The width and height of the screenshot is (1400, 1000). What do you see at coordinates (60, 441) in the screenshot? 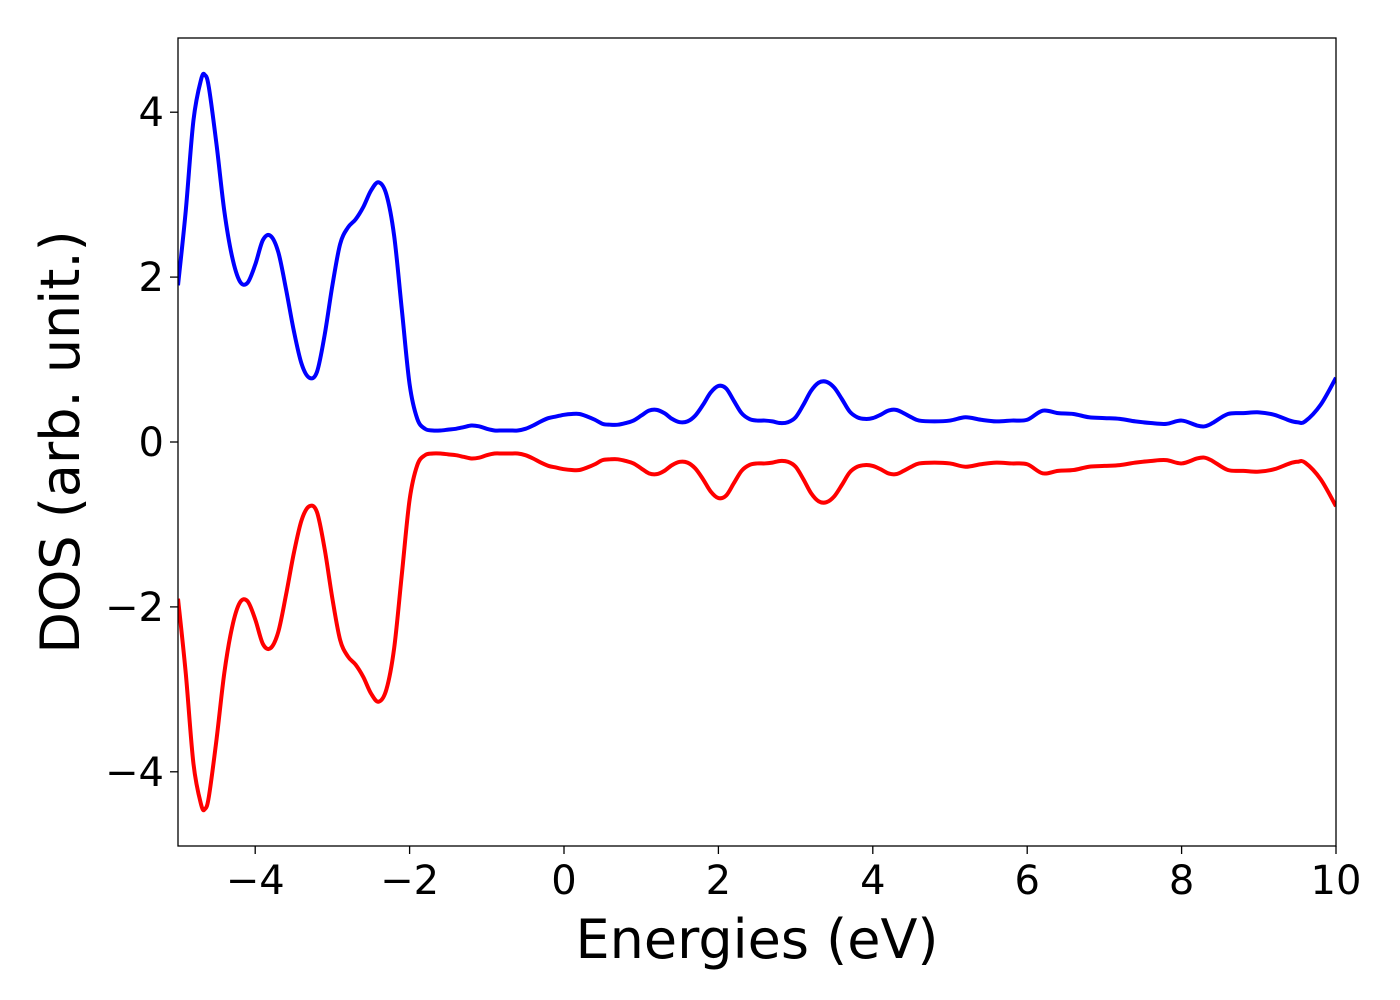
I see `y-axis-label: DOS (arb. unit.)` at bounding box center [60, 441].